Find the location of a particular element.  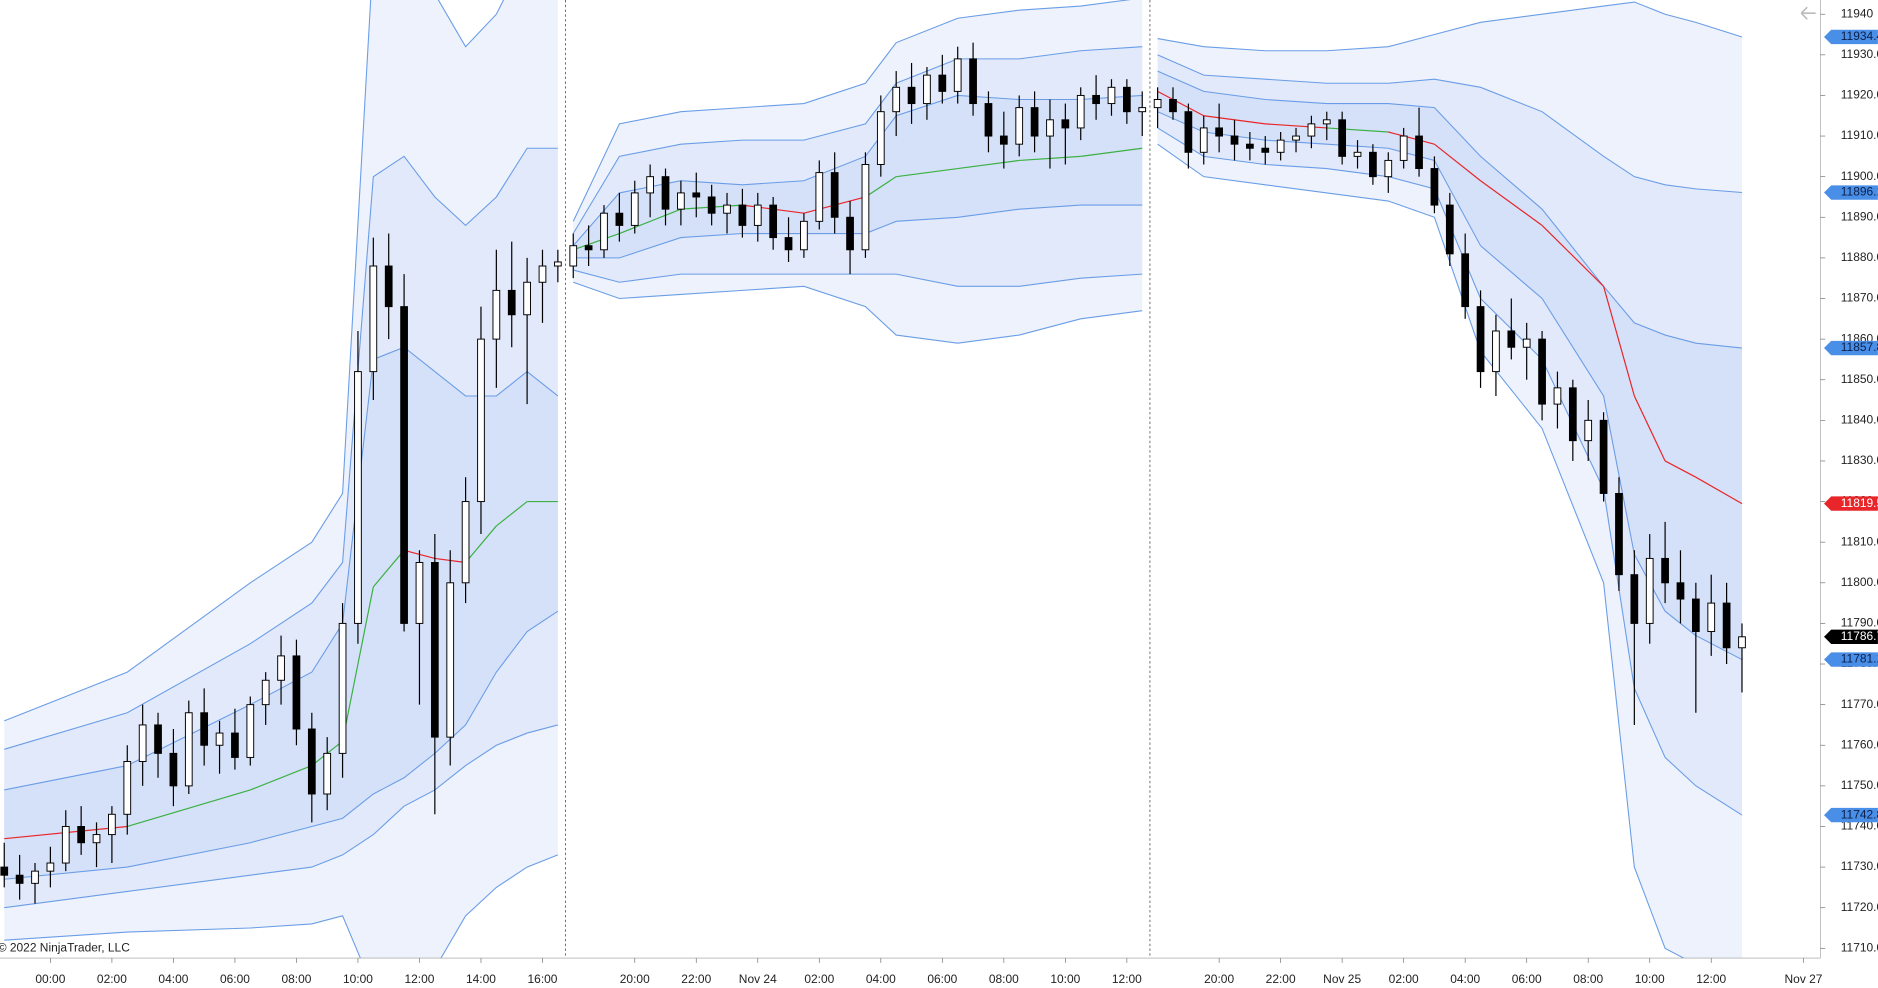

price-marker-label: 11896.1 is located at coordinates (1859, 192).